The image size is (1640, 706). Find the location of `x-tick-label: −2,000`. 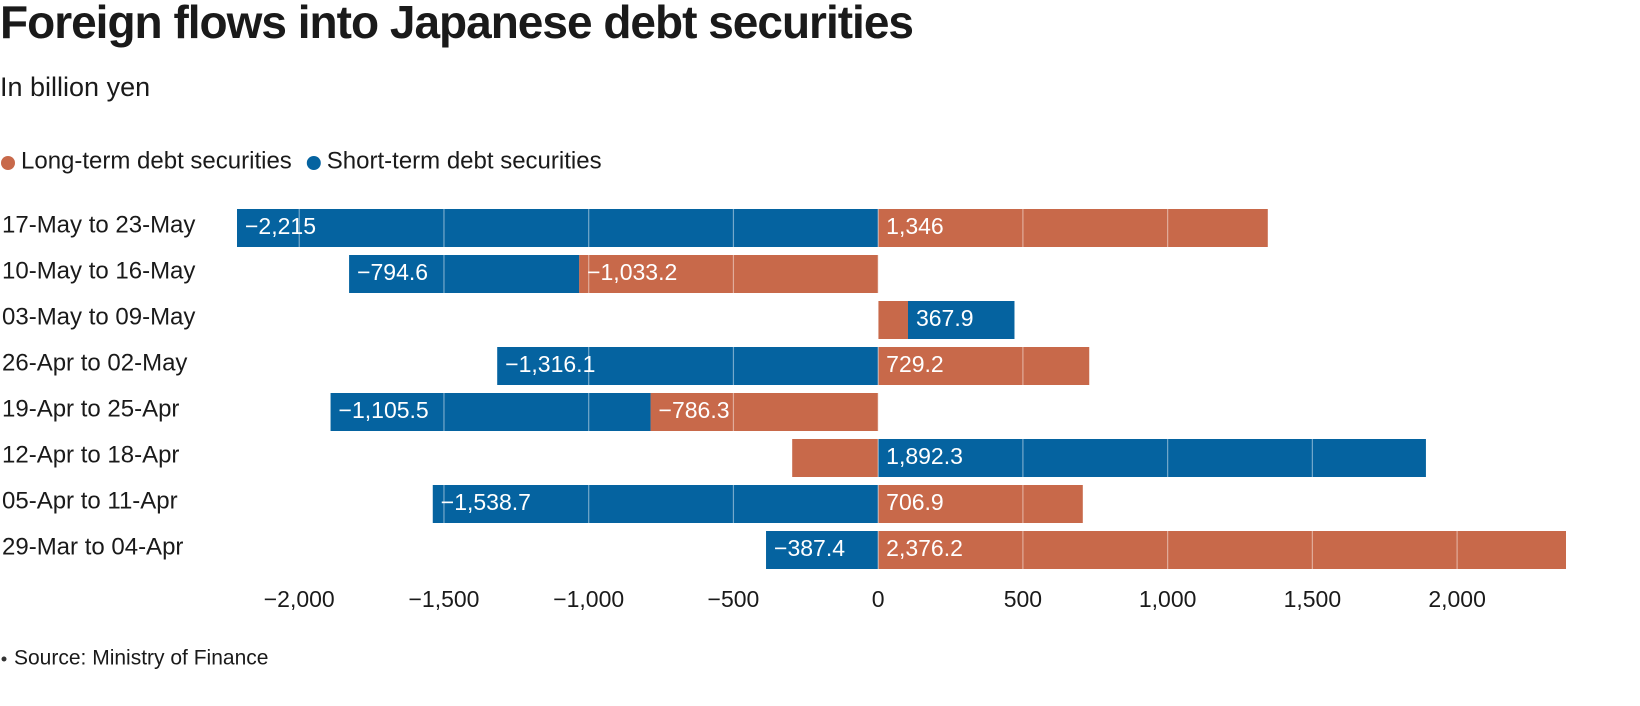

x-tick-label: −2,000 is located at coordinates (299, 599).